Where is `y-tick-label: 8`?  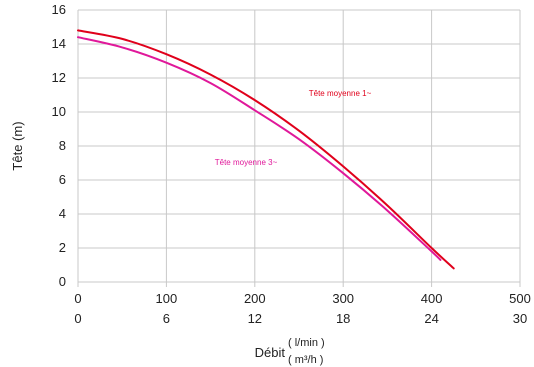
y-tick-label: 8 is located at coordinates (62, 145).